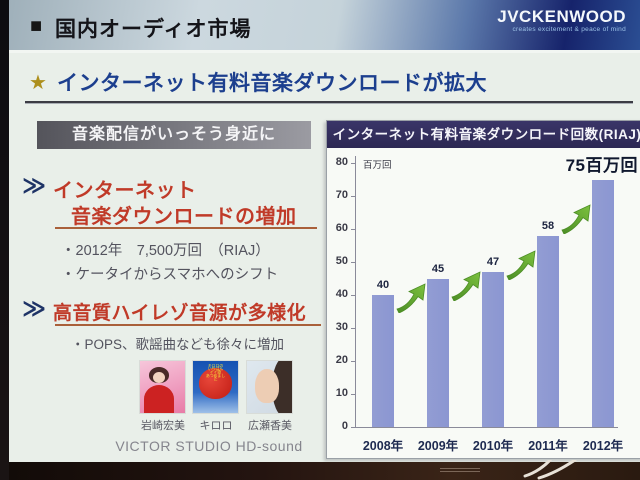 The image size is (640, 480). What do you see at coordinates (341, 294) in the screenshot?
I see `y-tick-label: 40` at bounding box center [341, 294].